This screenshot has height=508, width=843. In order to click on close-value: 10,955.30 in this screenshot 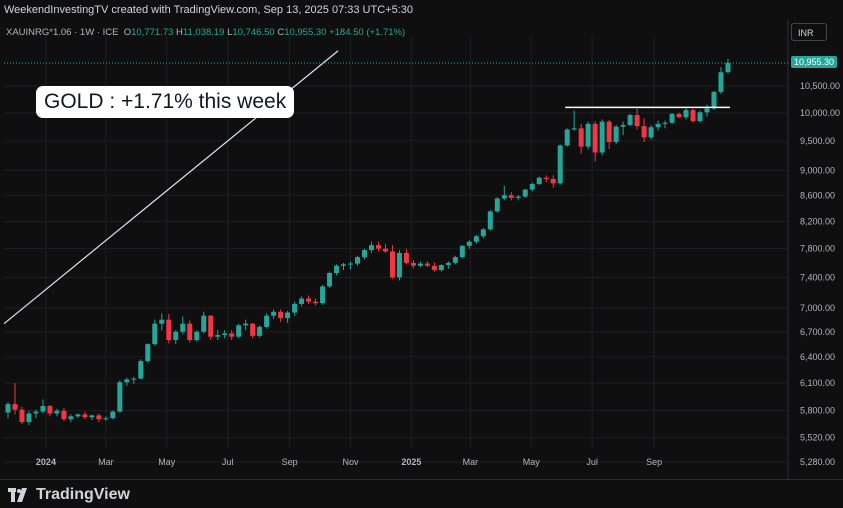, I will do `click(305, 32)`.